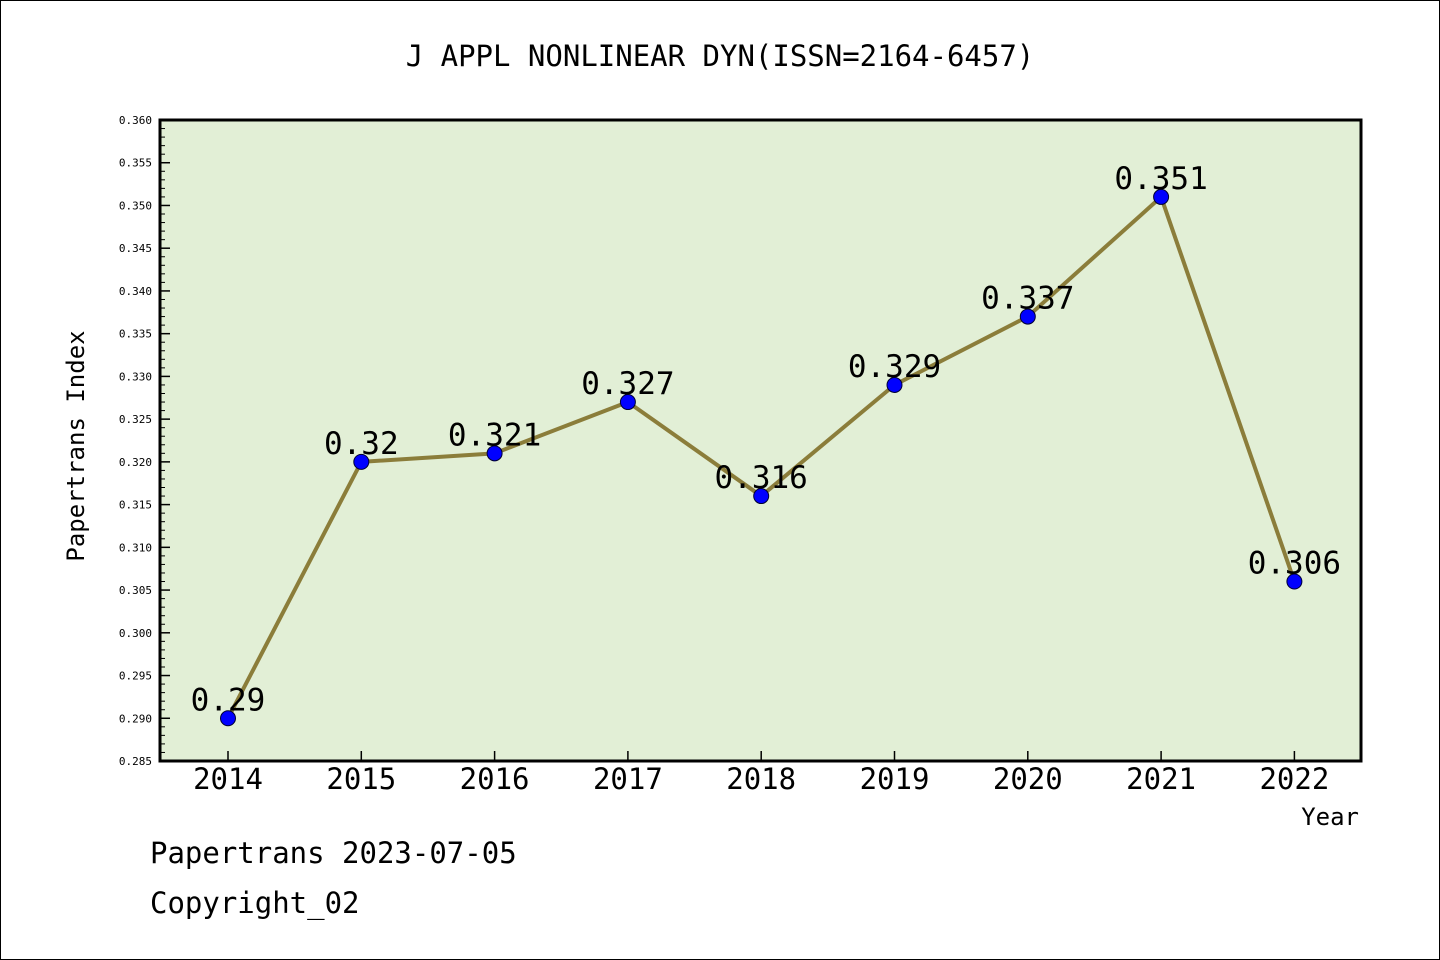 This screenshot has height=960, width=1440. I want to click on marker-2018, so click(761, 496).